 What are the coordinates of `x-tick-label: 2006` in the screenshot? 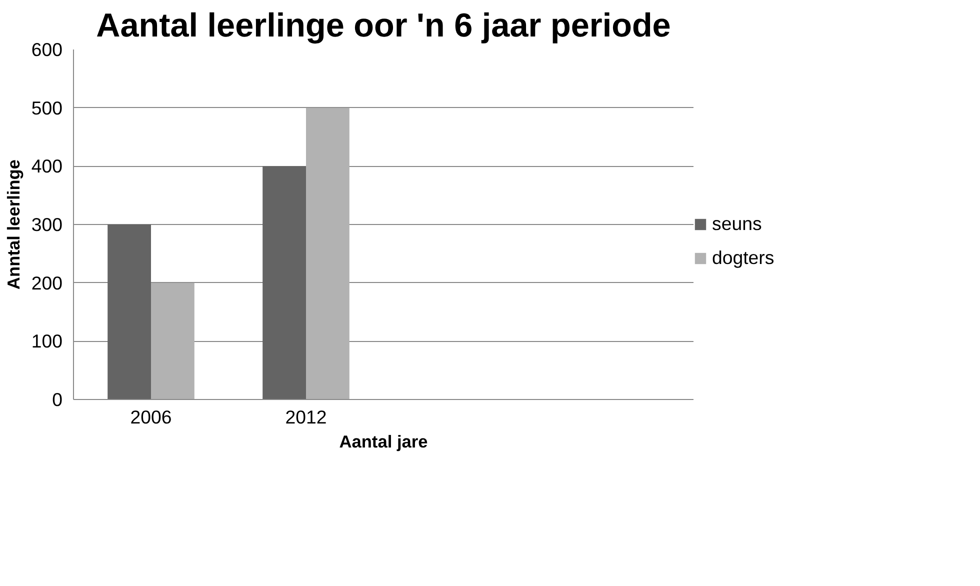 It's located at (151, 417).